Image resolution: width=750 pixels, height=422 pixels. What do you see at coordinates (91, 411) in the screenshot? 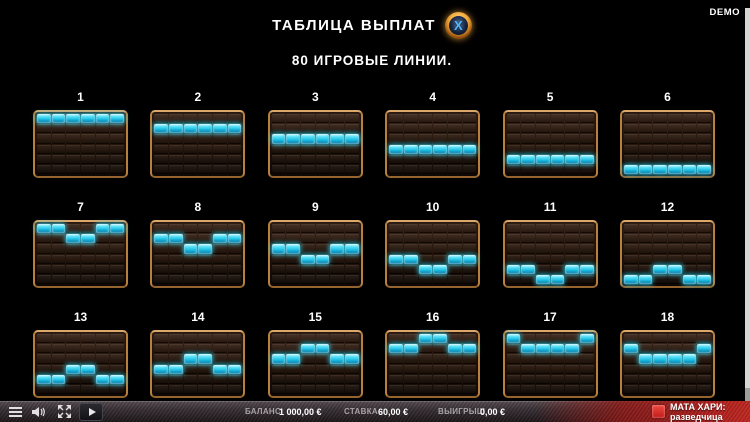
I see `play-button` at bounding box center [91, 411].